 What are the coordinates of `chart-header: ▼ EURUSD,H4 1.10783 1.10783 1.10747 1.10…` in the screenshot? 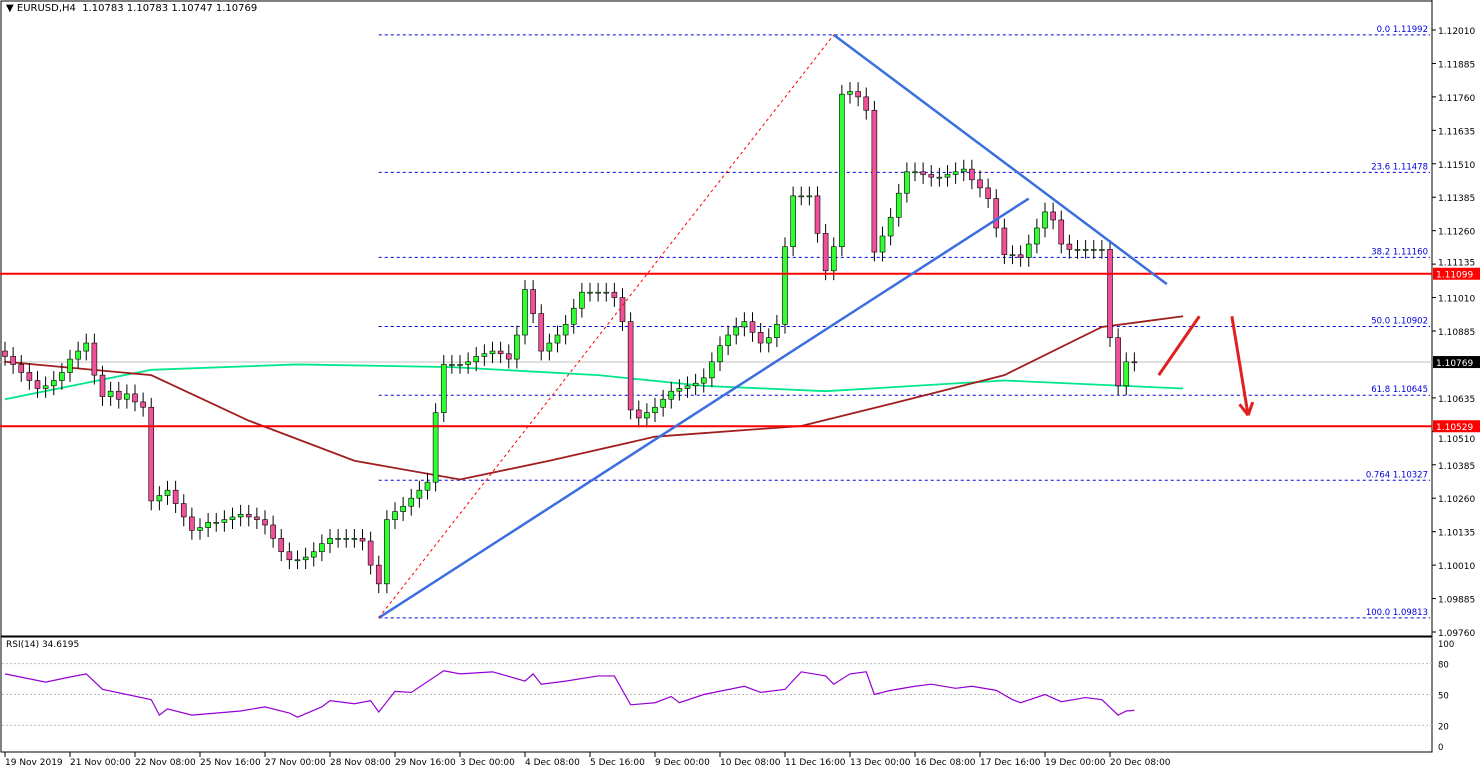 It's located at (131, 8).